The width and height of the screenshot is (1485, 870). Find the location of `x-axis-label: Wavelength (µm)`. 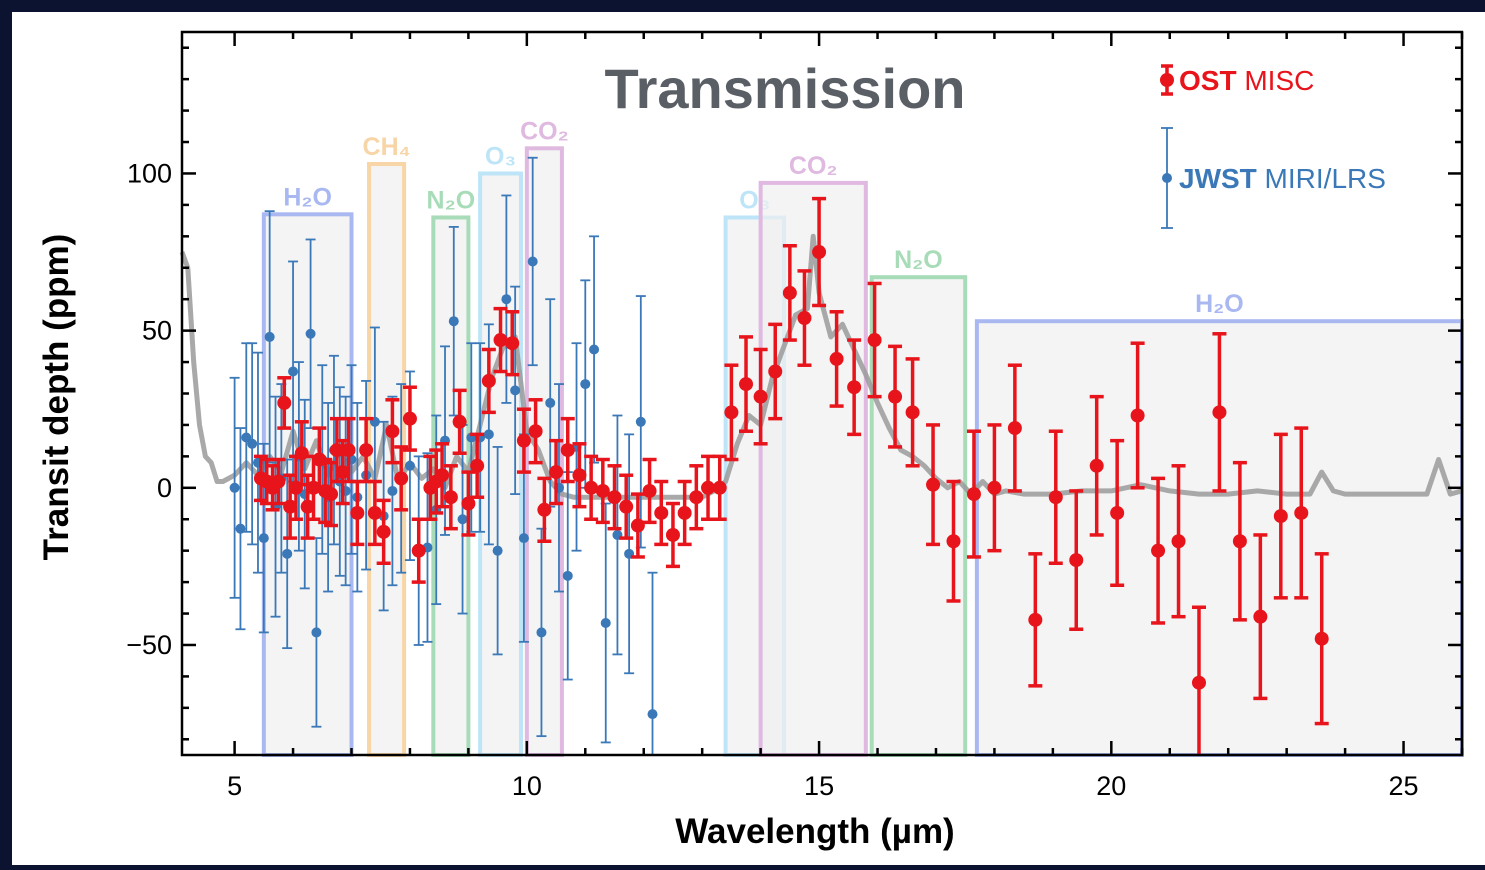

x-axis-label: Wavelength (µm) is located at coordinates (814, 831).